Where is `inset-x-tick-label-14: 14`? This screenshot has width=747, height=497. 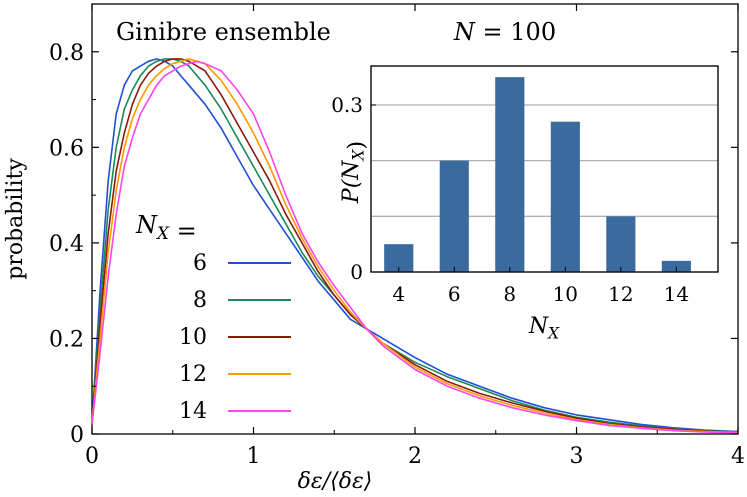
inset-x-tick-label-14: 14 is located at coordinates (676, 294).